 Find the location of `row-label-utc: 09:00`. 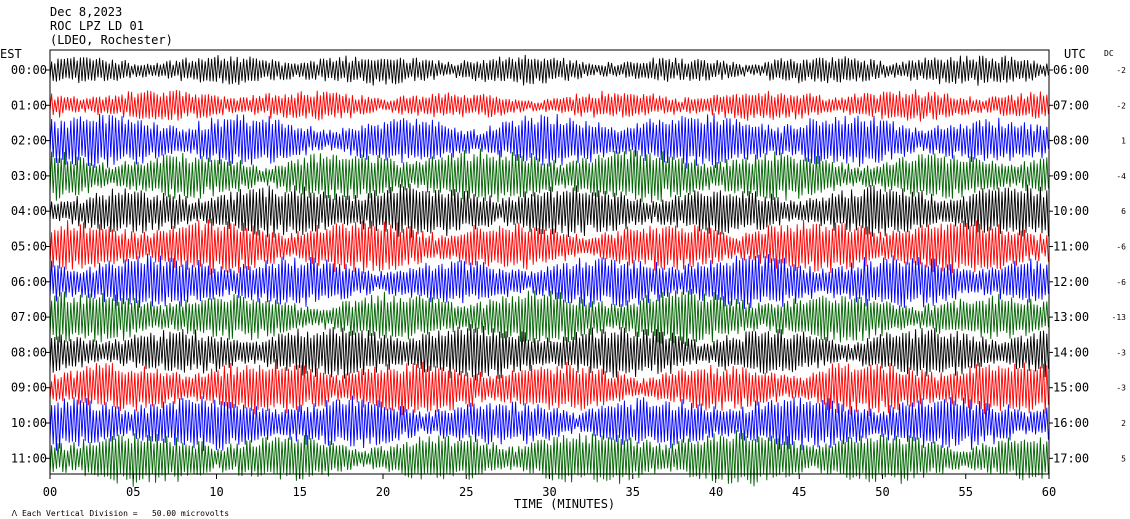

row-label-utc: 09:00 is located at coordinates (1071, 176).